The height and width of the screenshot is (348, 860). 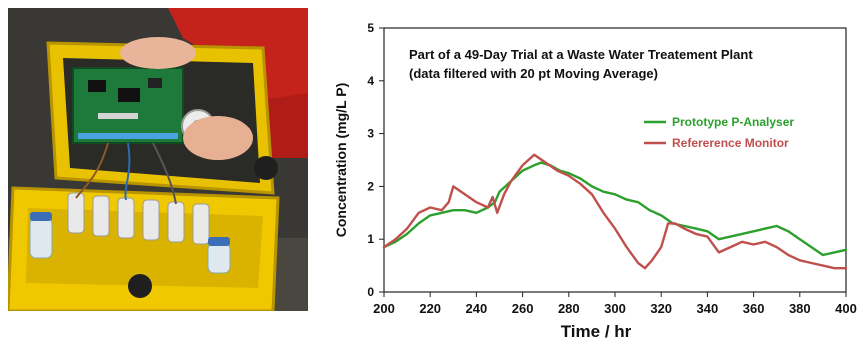 What do you see at coordinates (430, 308) in the screenshot?
I see `x-tick-label: 220` at bounding box center [430, 308].